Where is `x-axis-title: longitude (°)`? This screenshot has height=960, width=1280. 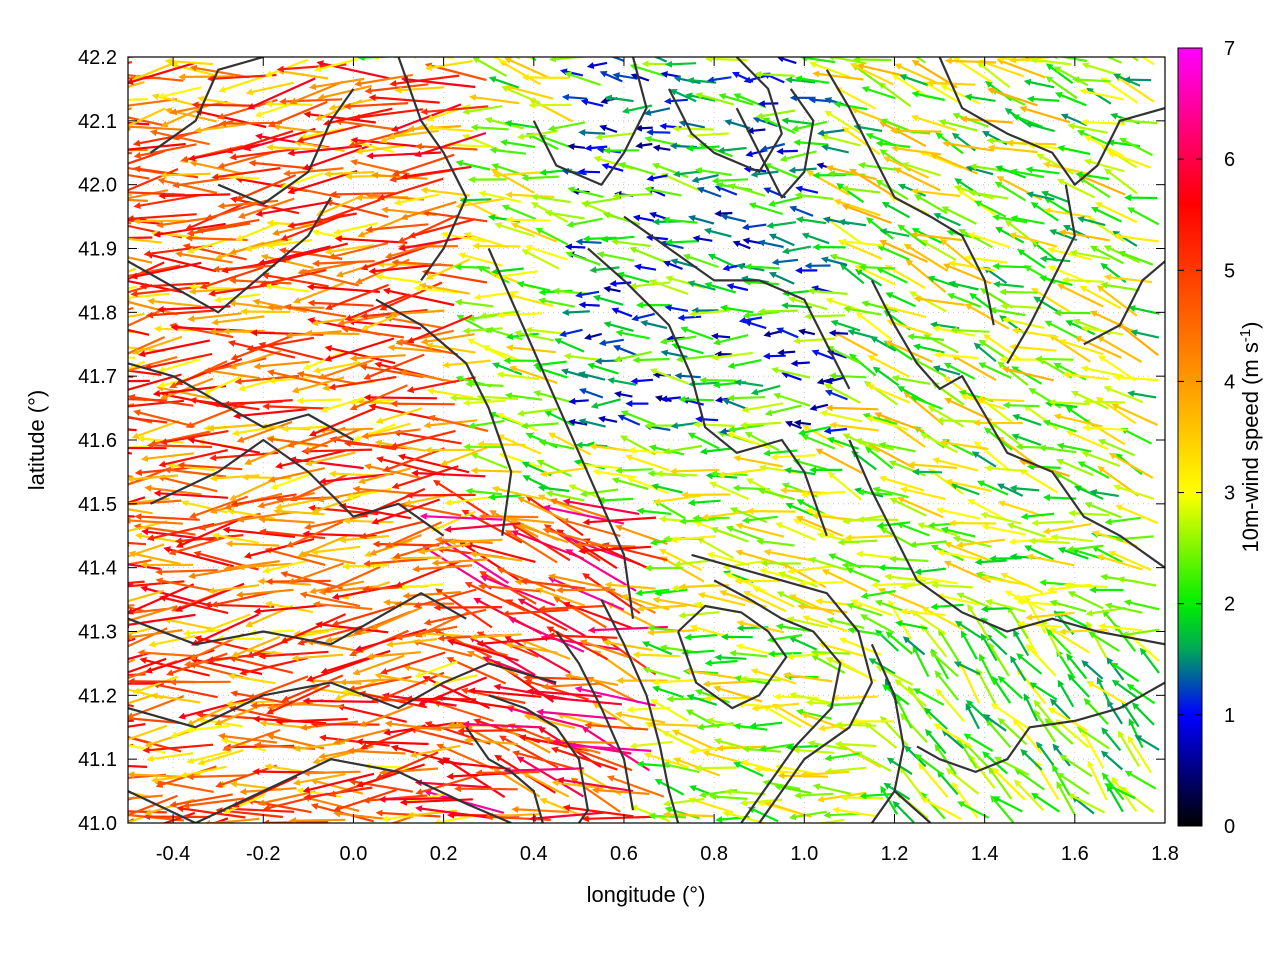
x-axis-title: longitude (°) is located at coordinates (646, 894).